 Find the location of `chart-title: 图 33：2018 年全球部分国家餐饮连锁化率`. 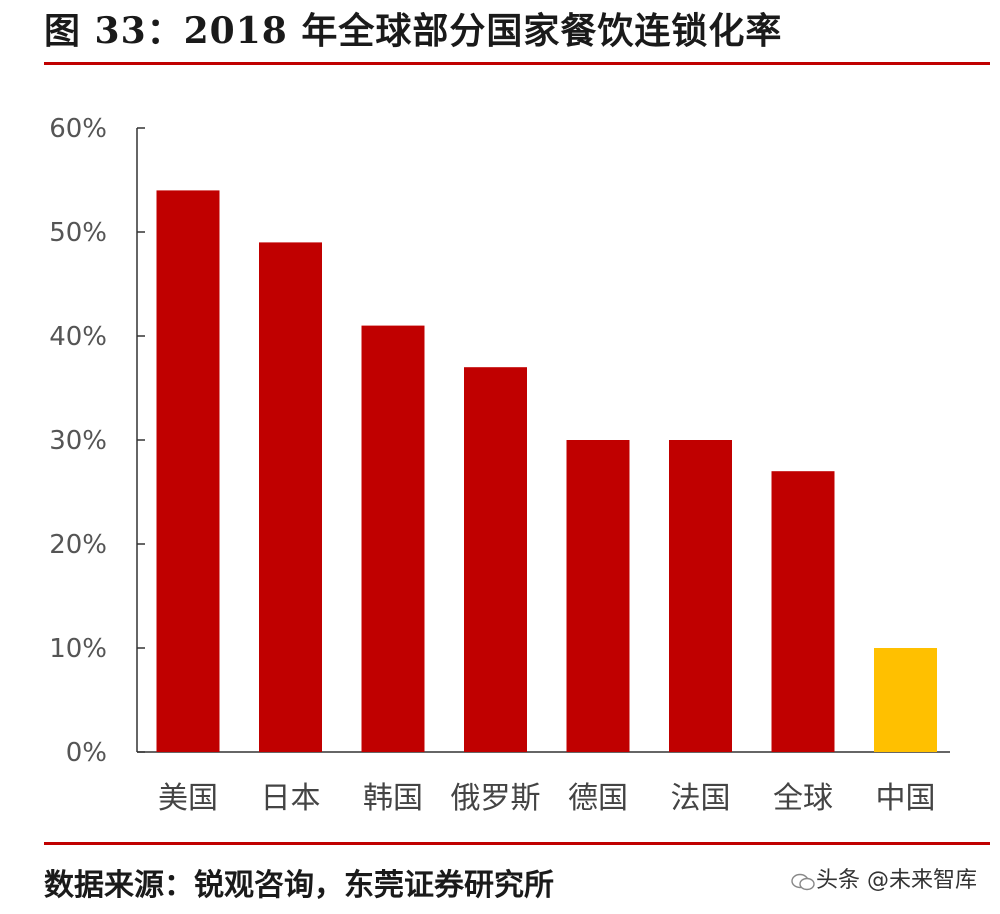

chart-title: 图 33：2018 年全球部分国家餐饮连锁化率 is located at coordinates (413, 31).